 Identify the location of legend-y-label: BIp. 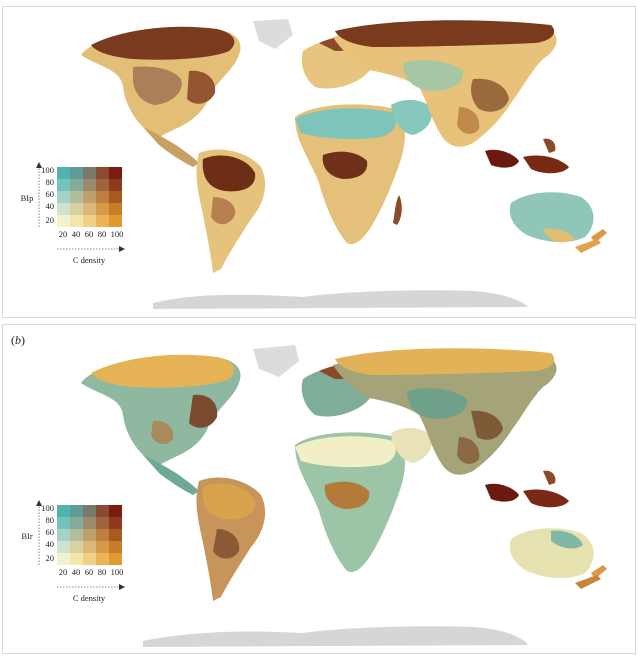
(27, 198).